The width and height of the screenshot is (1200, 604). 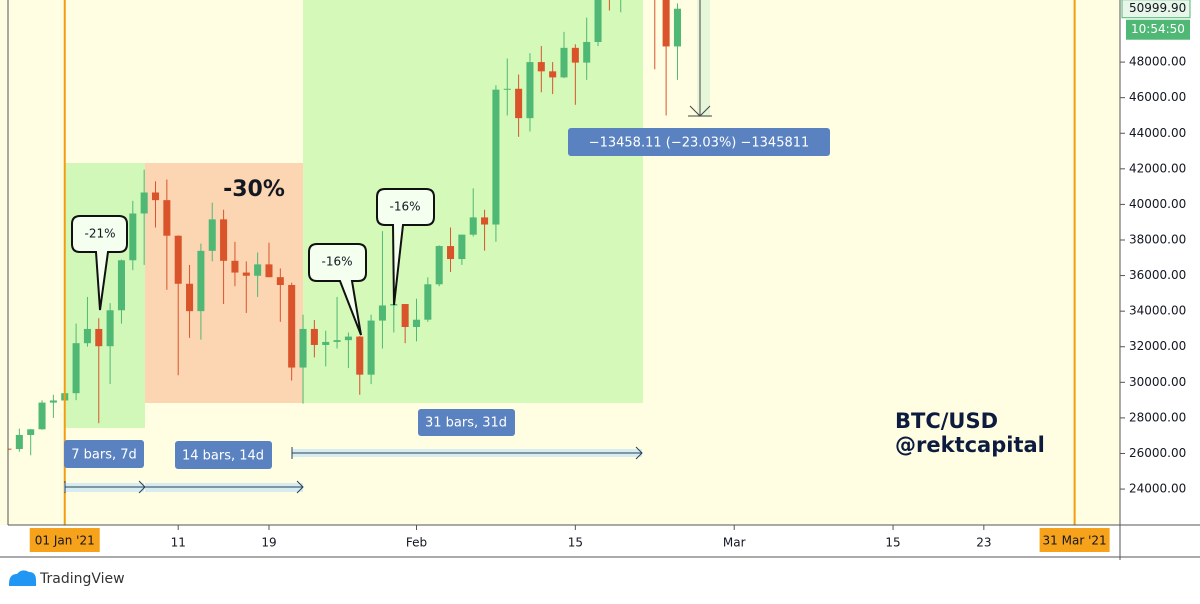 I want to click on last-price-label: 50999.90, so click(x=1157, y=8).